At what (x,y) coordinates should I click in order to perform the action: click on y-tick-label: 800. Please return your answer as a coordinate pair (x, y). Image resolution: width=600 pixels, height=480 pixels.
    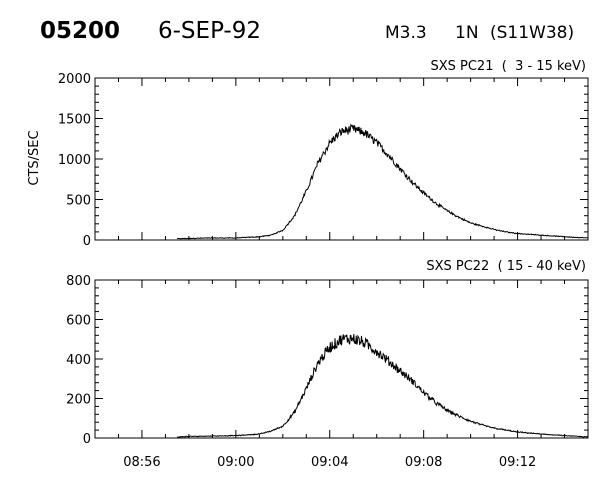
    Looking at the image, I should click on (78, 281).